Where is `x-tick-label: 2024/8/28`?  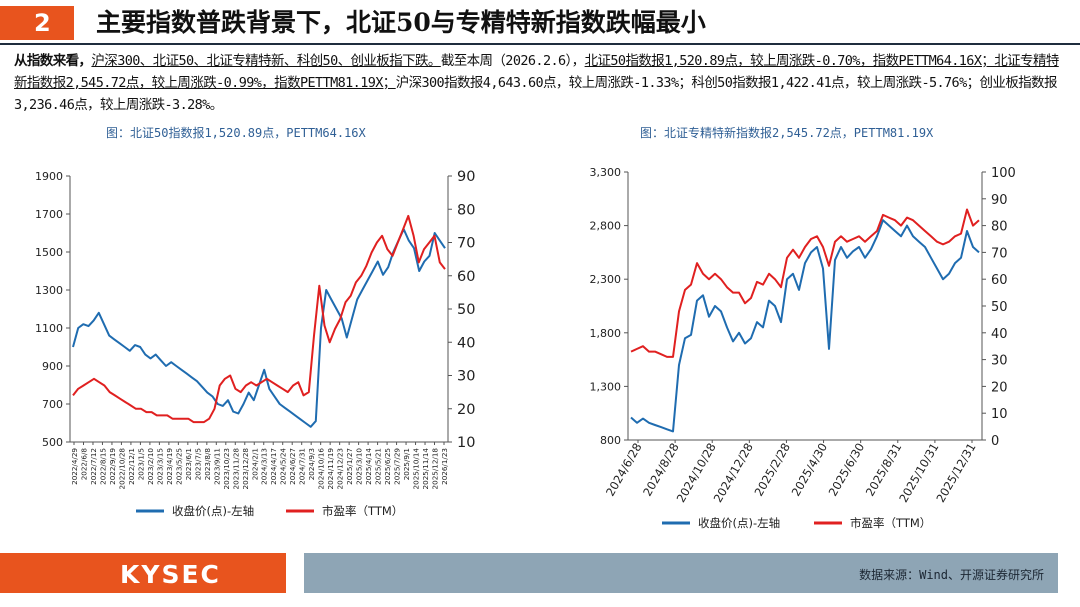
x-tick-label: 2024/8/28 is located at coordinates (661, 470).